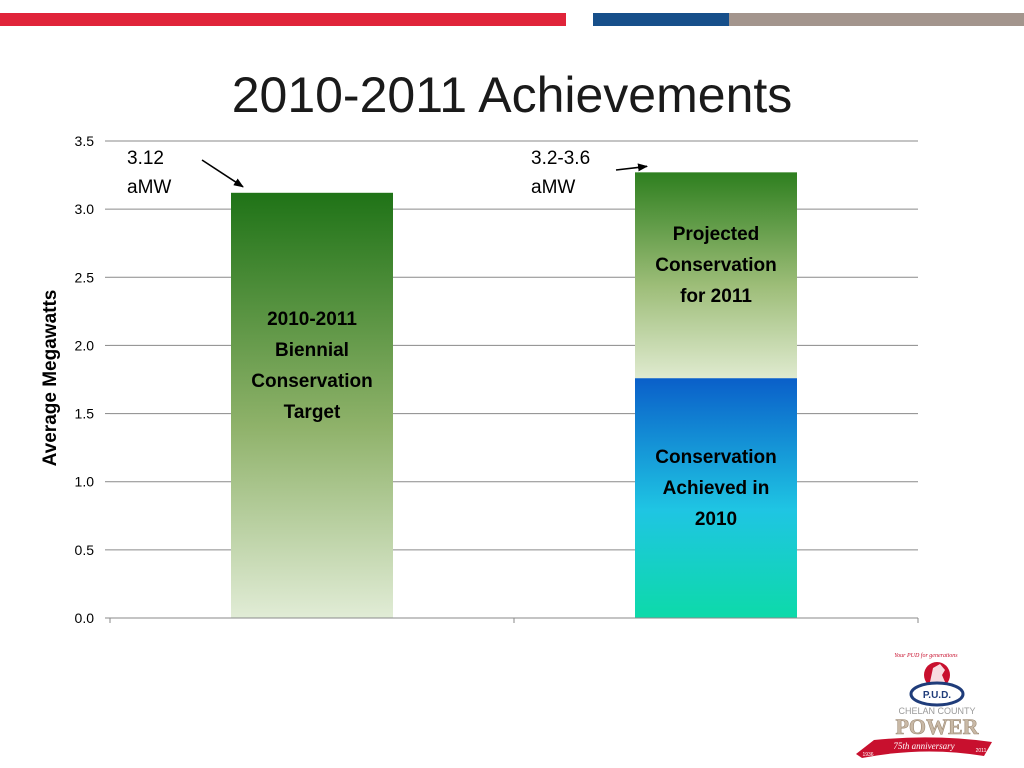 The width and height of the screenshot is (1024, 768). What do you see at coordinates (867, 755) in the screenshot?
I see `logo-year-start: 1936` at bounding box center [867, 755].